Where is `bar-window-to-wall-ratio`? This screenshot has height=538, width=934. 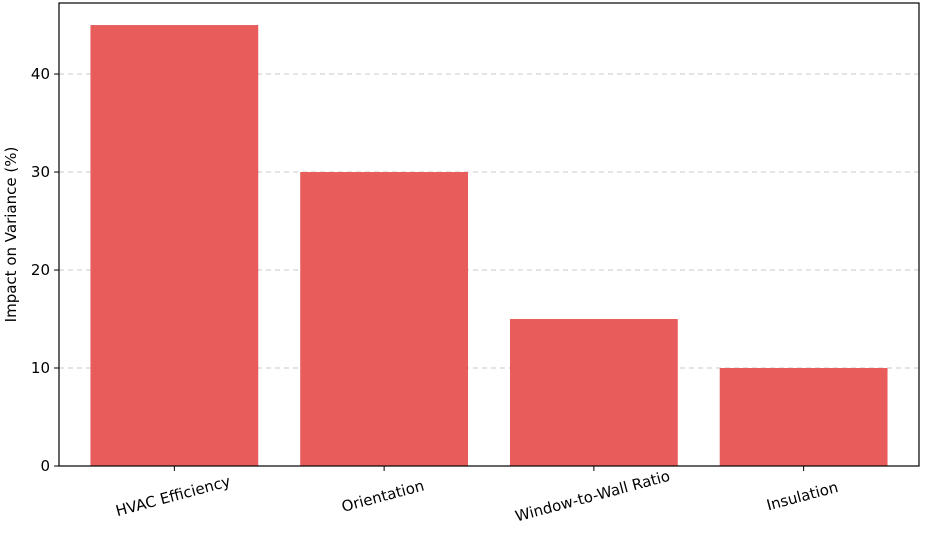 bar-window-to-wall-ratio is located at coordinates (593, 392).